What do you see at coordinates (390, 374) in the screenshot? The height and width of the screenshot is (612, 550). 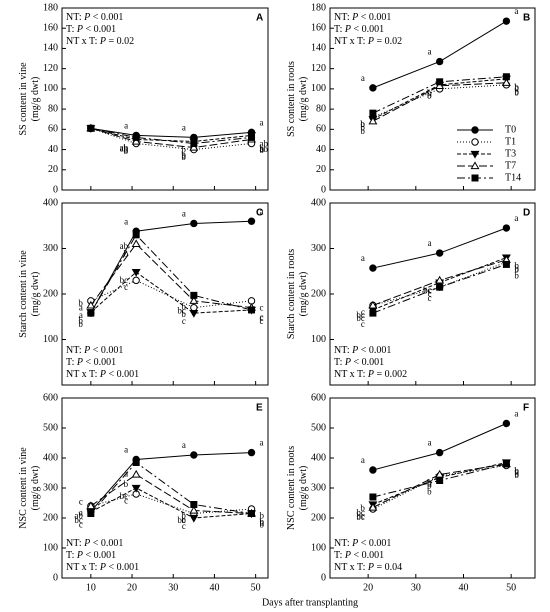 I see `stats-part: = 0.002` at bounding box center [390, 374].